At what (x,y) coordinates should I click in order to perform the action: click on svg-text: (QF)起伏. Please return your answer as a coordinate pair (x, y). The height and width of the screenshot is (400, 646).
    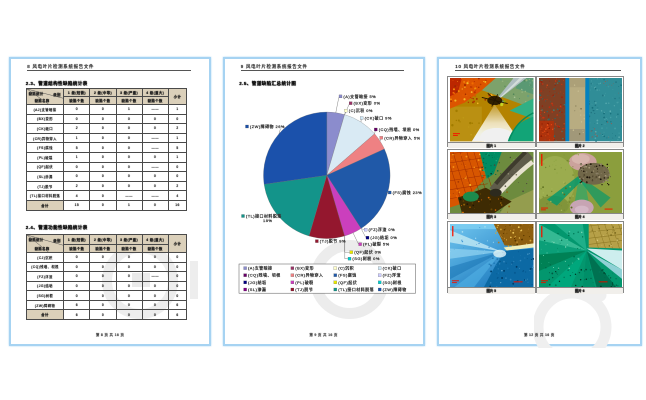
    Looking at the image, I should click on (347, 282).